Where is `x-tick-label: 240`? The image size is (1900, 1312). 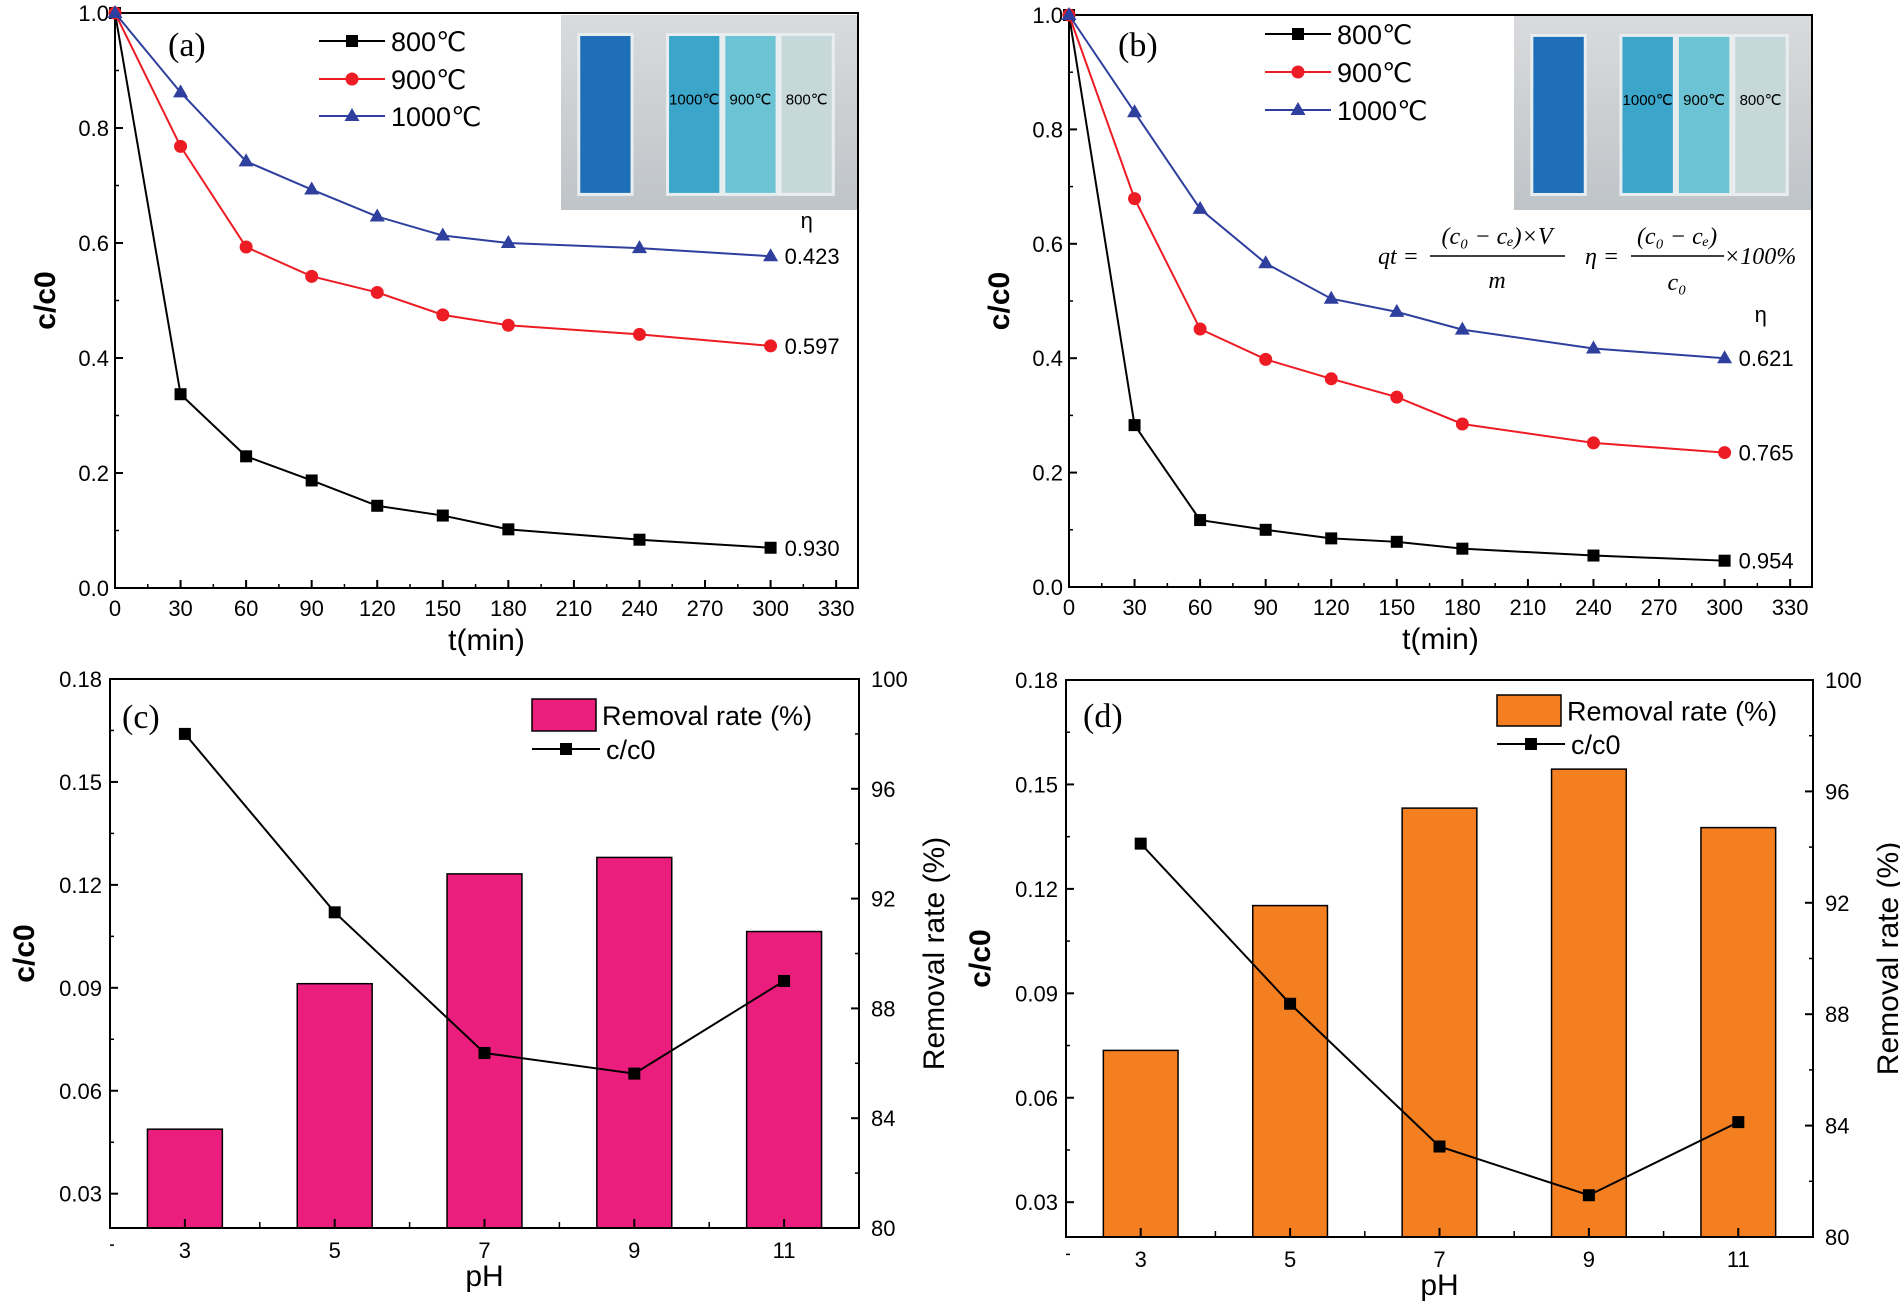
x-tick-label: 240 is located at coordinates (1593, 607).